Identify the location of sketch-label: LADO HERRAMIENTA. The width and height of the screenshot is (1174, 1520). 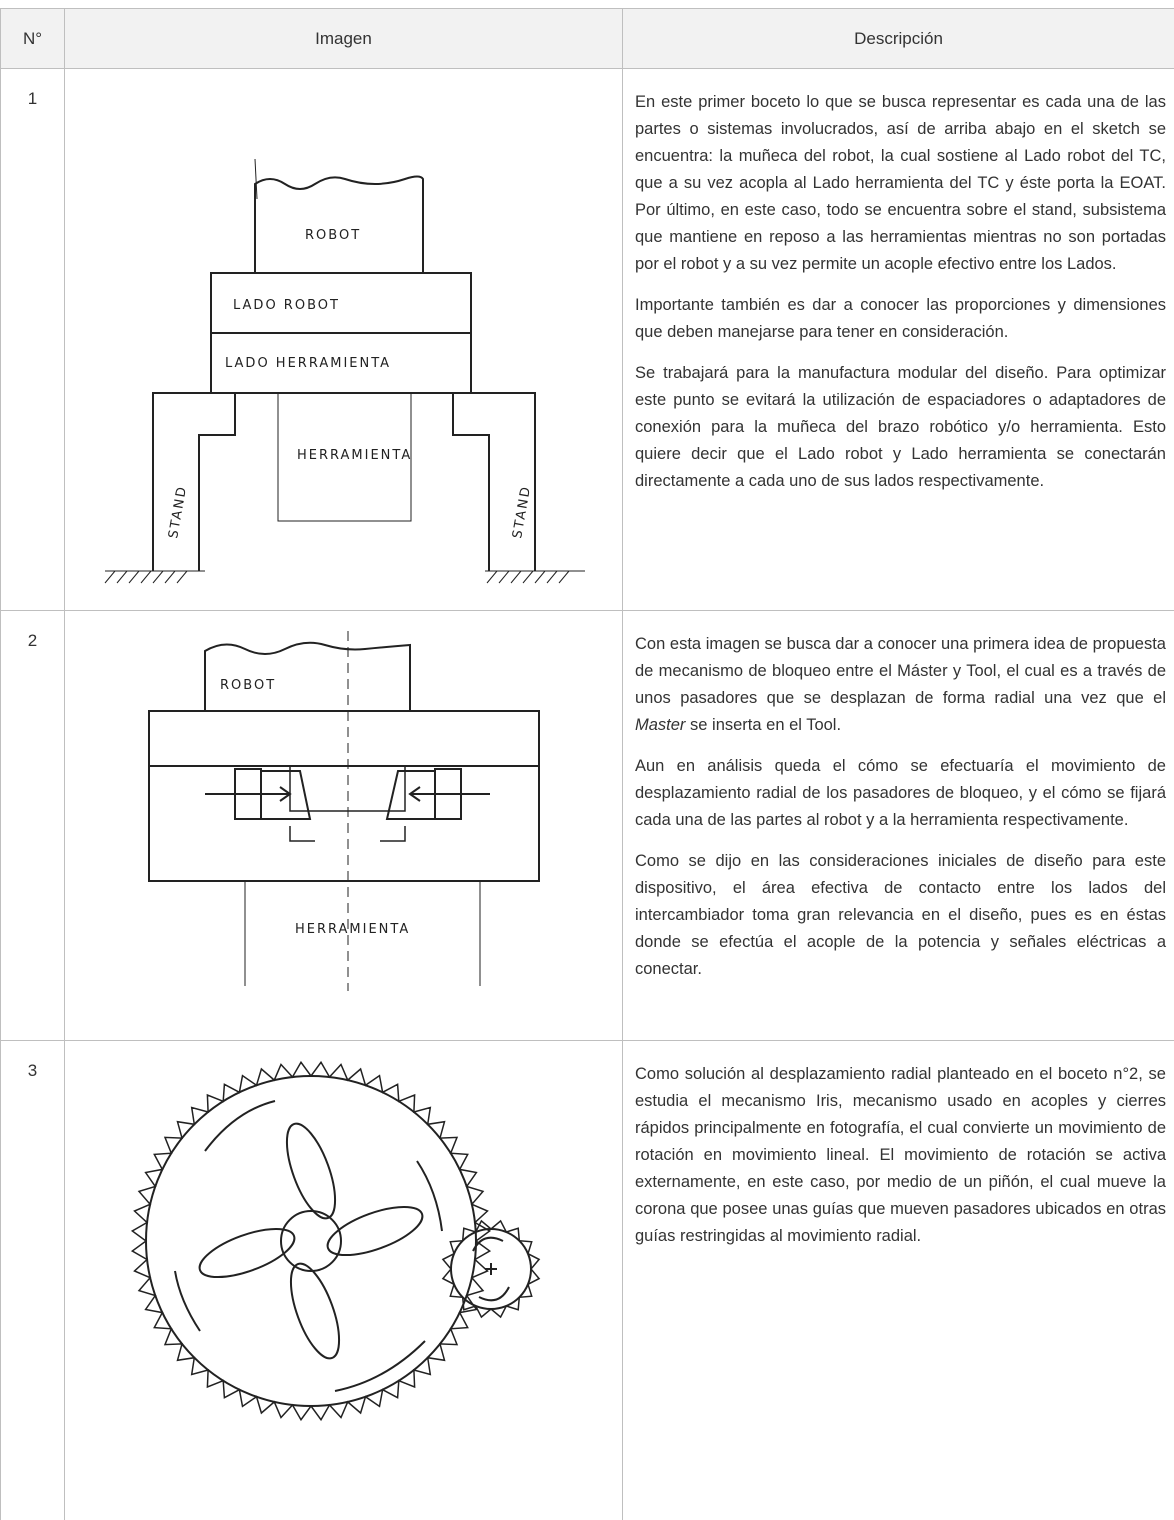
(308, 363).